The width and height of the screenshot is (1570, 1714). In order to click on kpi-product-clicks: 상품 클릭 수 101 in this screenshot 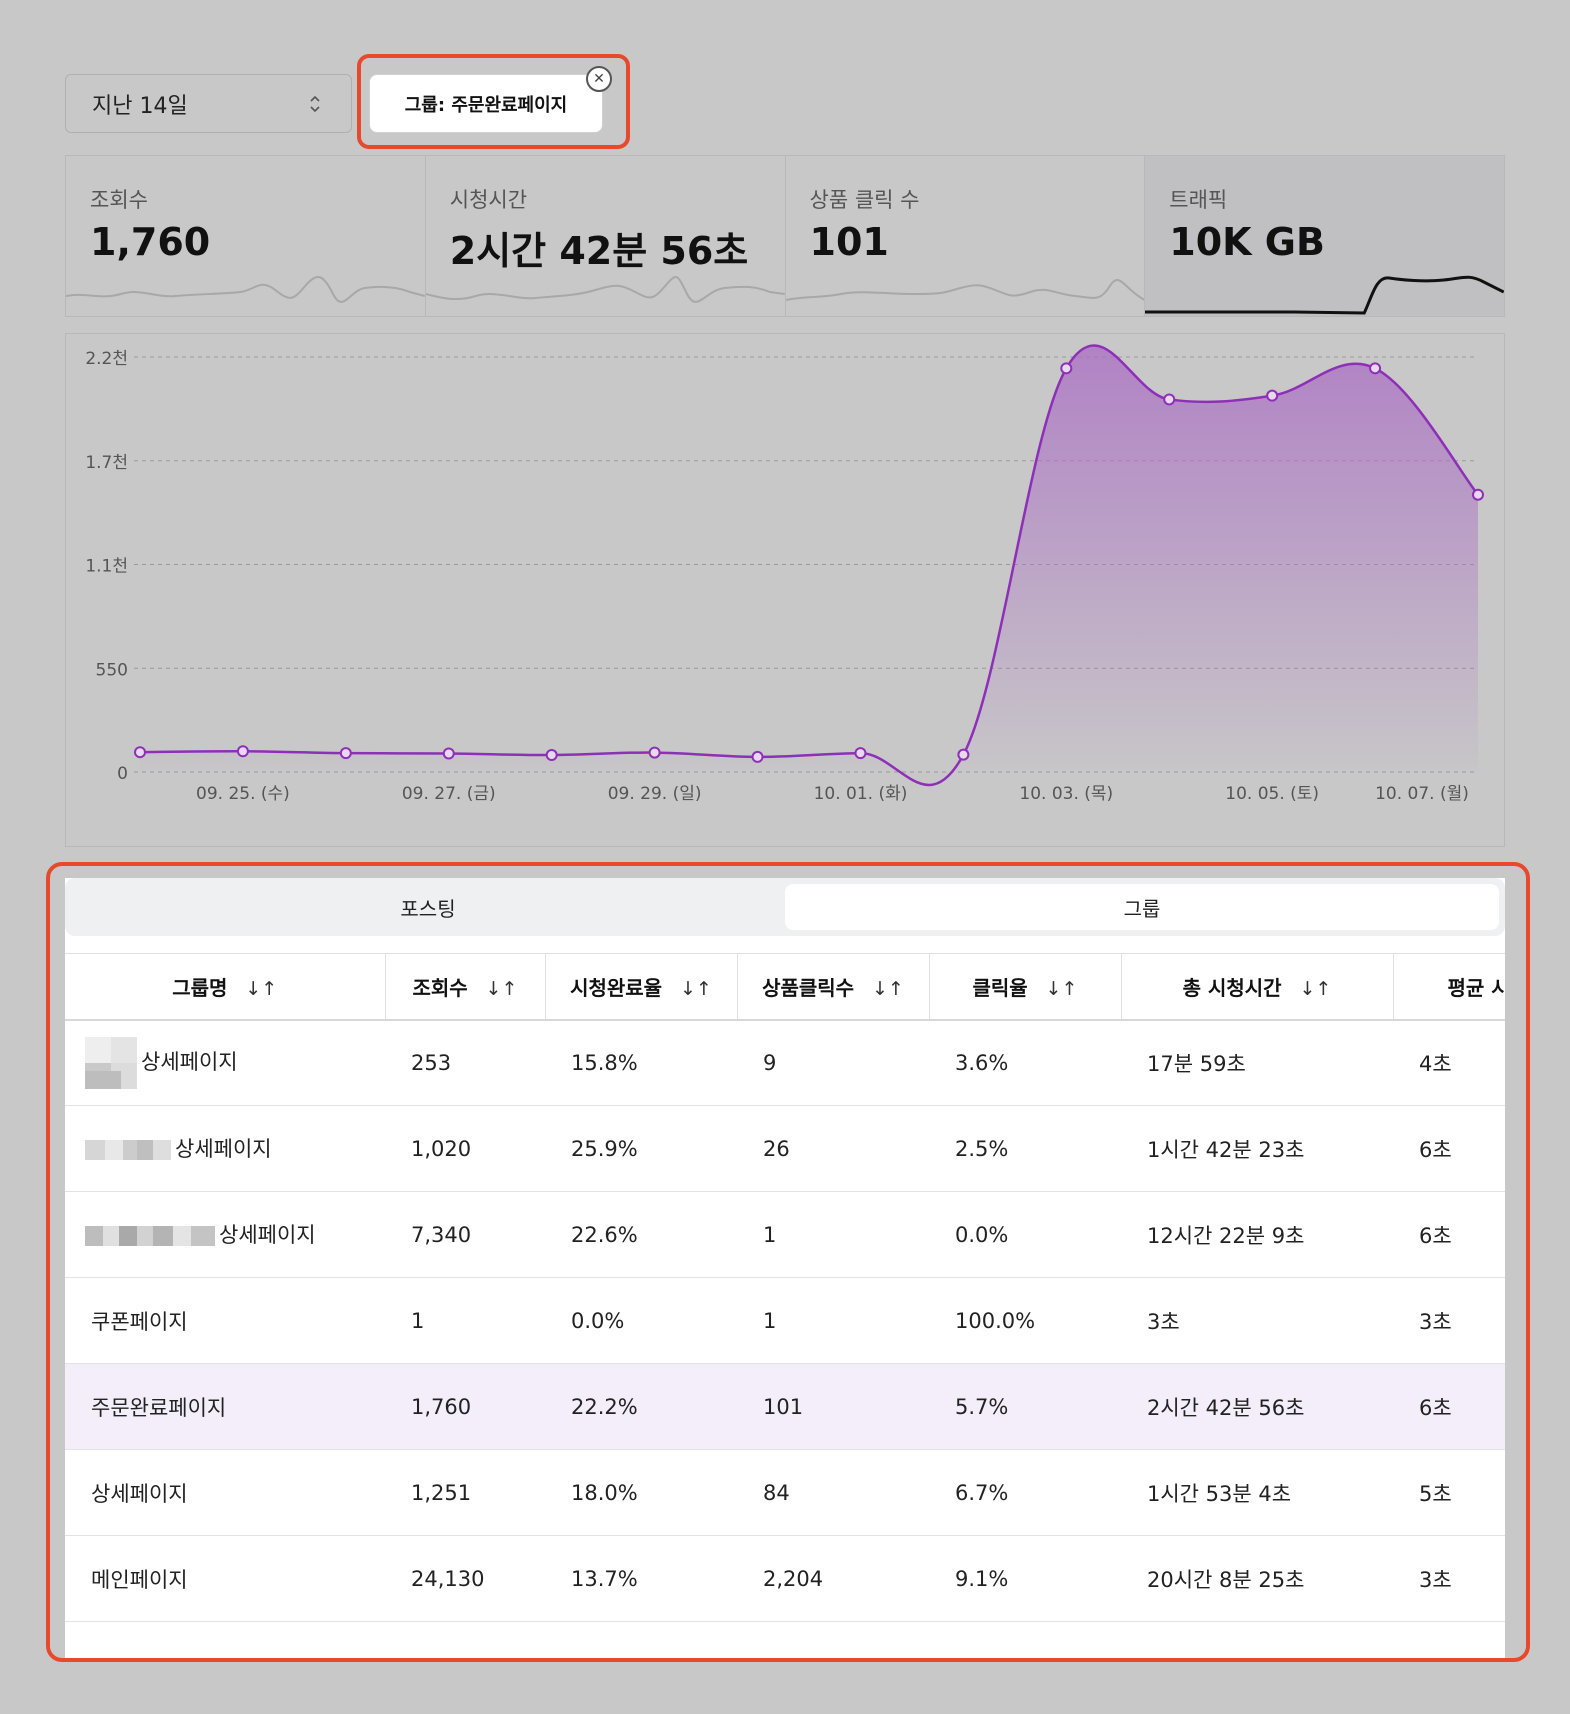, I will do `click(965, 236)`.